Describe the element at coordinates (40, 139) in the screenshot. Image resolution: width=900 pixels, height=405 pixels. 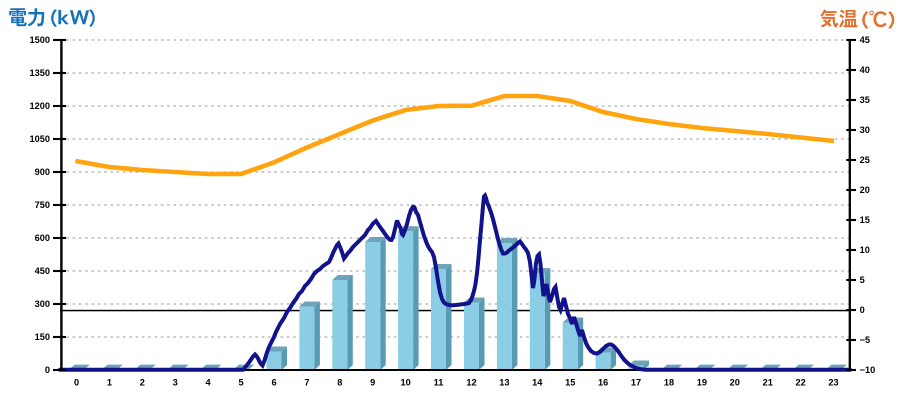
I see `svg-text: 1050` at that location.